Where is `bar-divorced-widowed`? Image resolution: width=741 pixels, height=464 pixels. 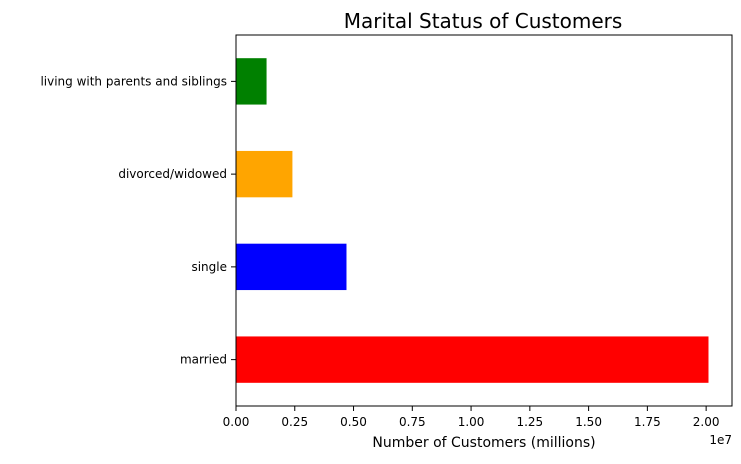
bar-divorced-widowed is located at coordinates (264, 174).